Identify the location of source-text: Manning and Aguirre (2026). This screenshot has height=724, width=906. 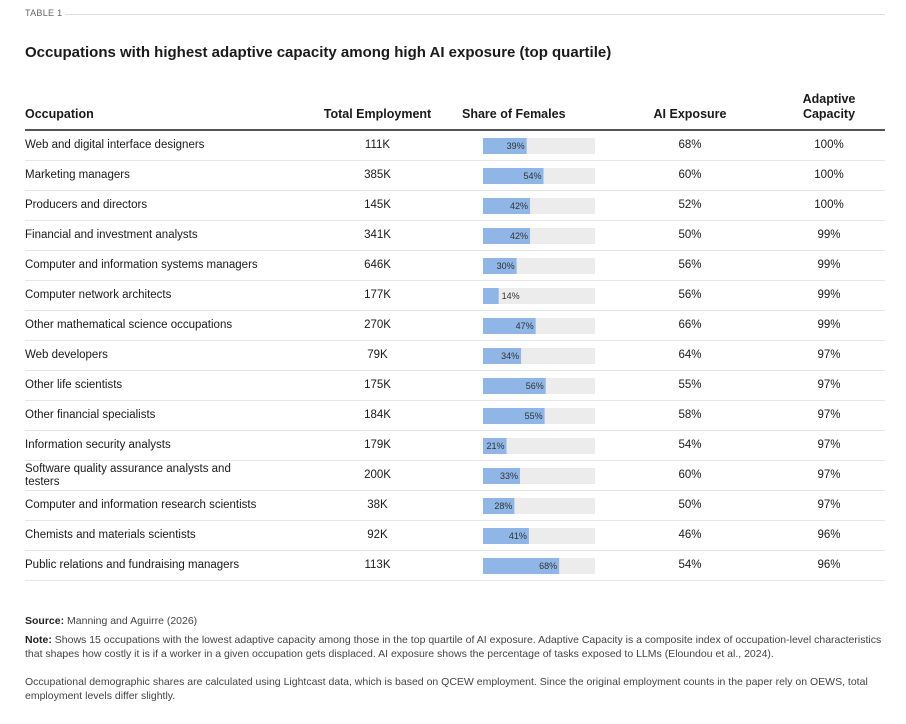
(132, 621).